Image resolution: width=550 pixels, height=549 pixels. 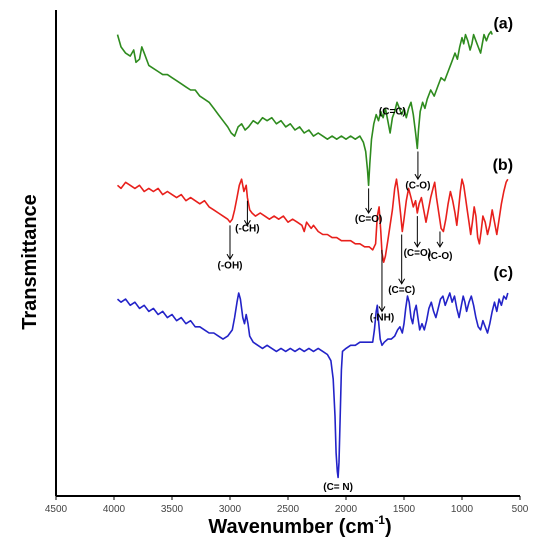 I want to click on x-axis-title-end: ), so click(x=388, y=527).